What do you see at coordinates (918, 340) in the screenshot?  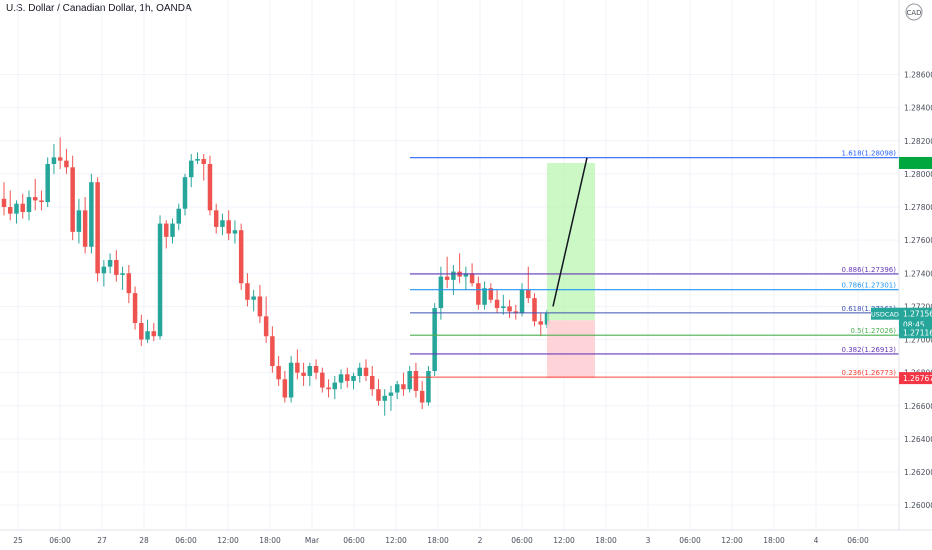 I see `y-tick-label: 1.27000` at bounding box center [918, 340].